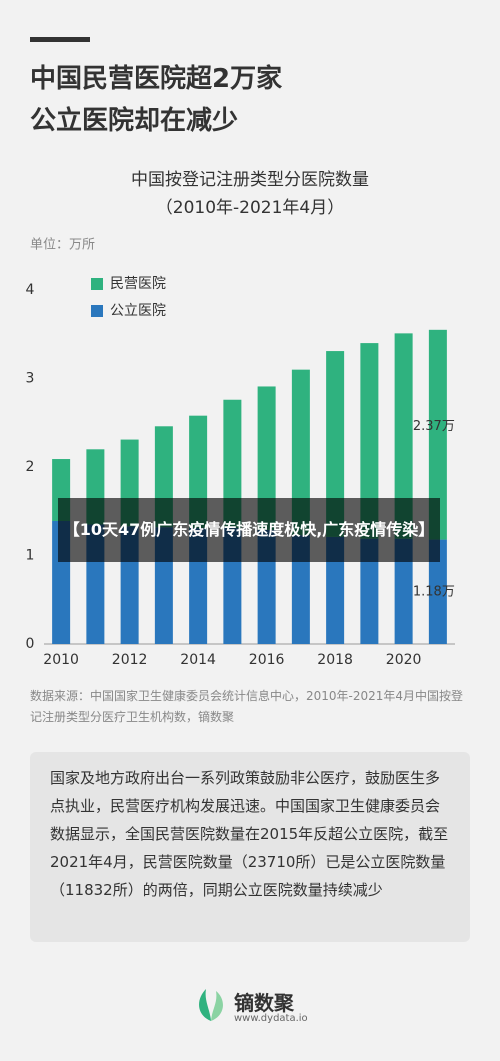  I want to click on headline-line: 中国民营医院超2万家, so click(156, 79).